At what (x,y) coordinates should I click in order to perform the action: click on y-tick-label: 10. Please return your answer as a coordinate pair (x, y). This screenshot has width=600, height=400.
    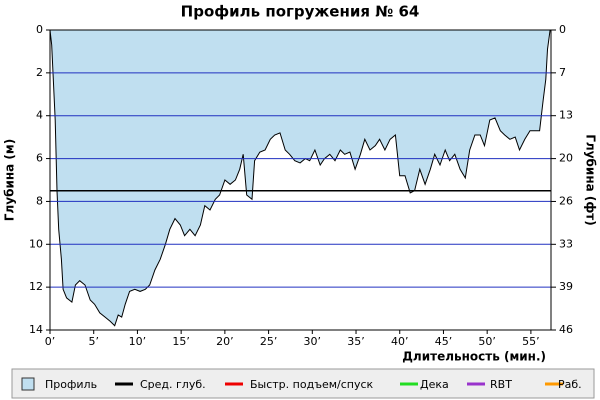
    Looking at the image, I should click on (36, 243).